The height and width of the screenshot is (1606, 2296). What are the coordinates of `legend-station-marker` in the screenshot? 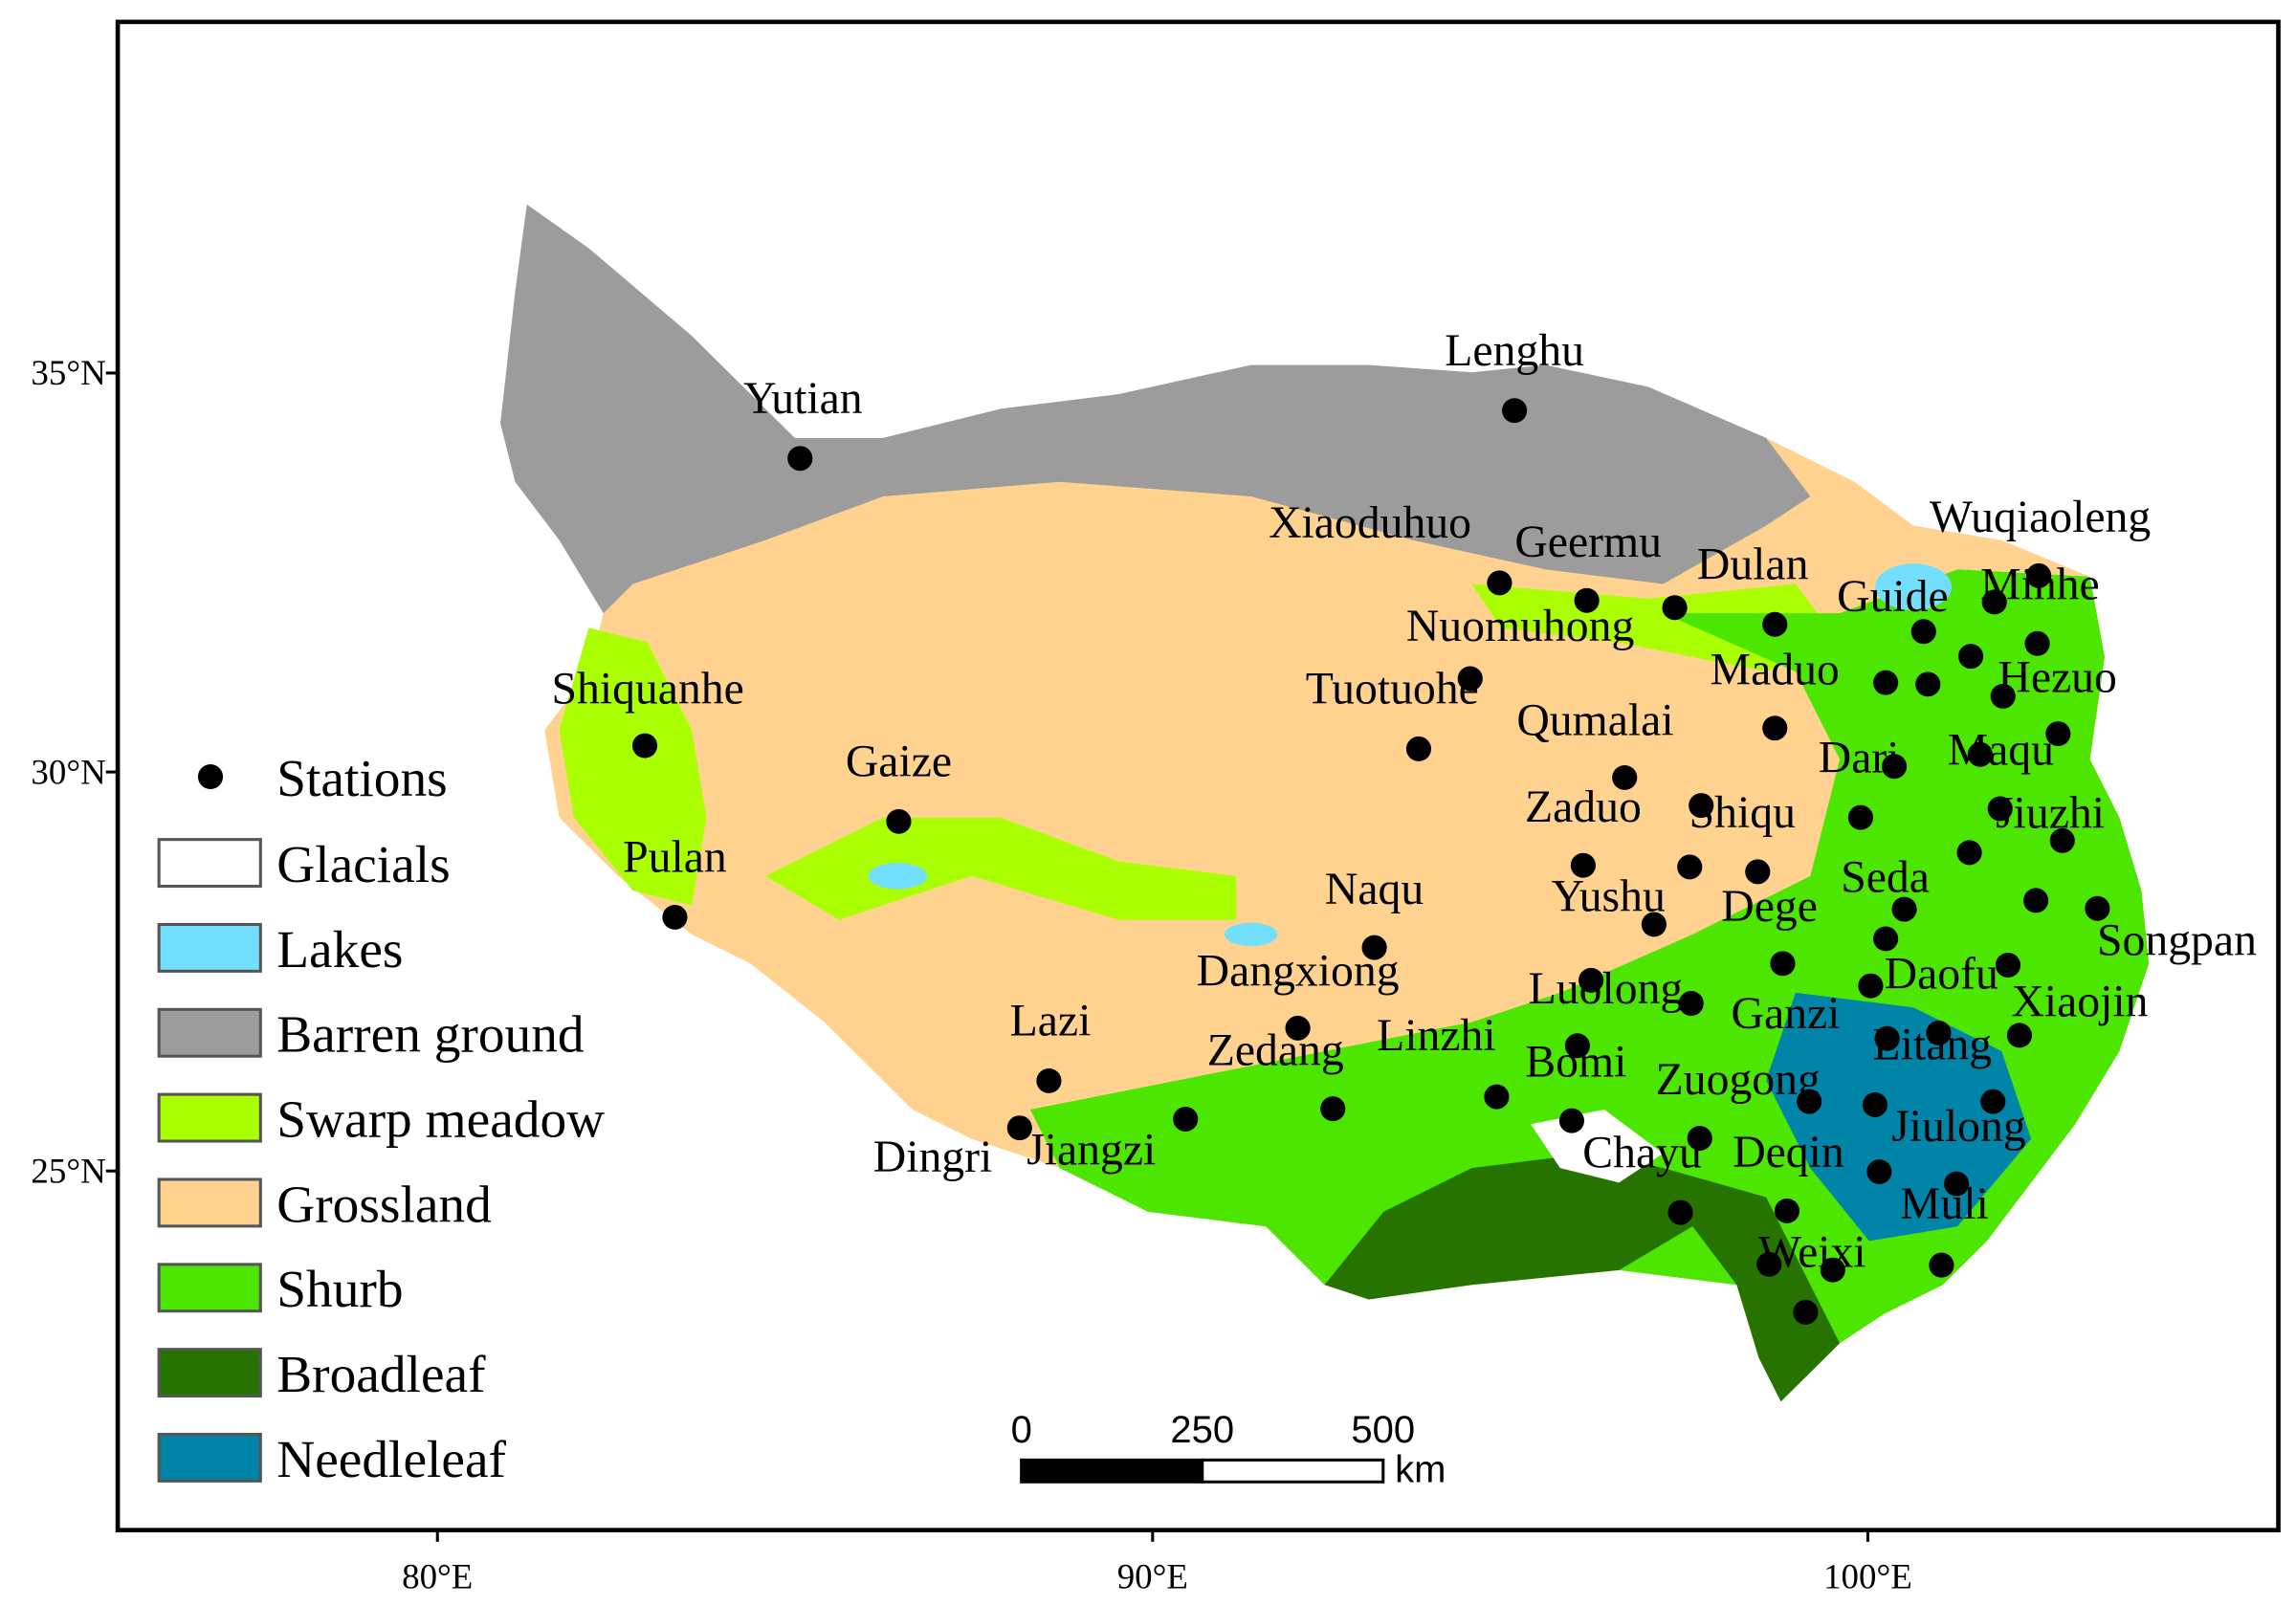 It's located at (211, 776).